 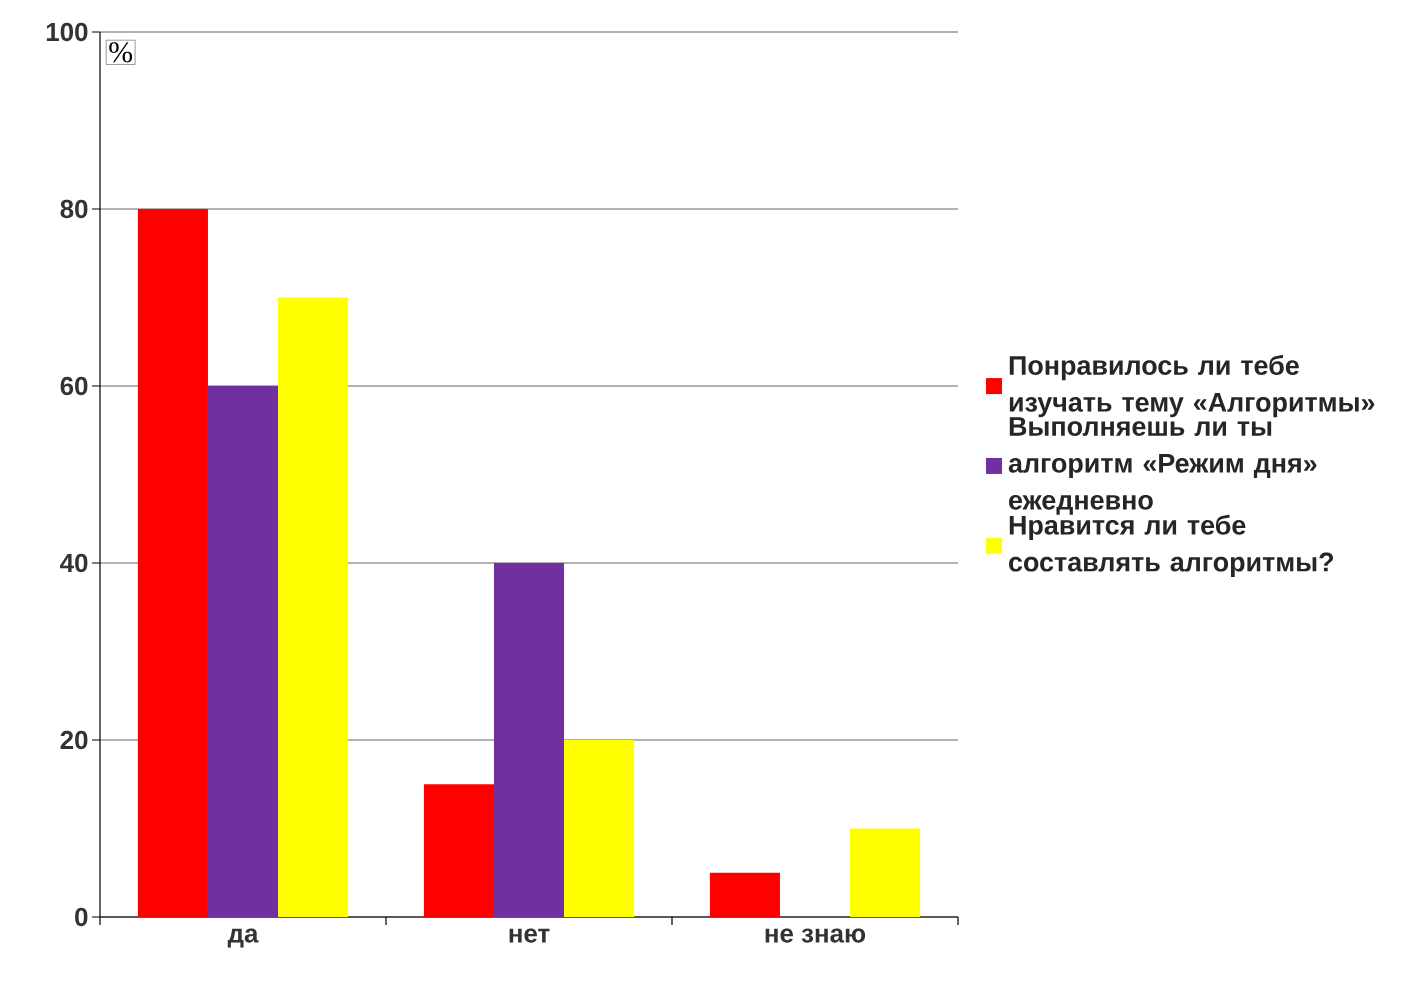 I want to click on y-tick-label: 20, so click(x=74, y=740).